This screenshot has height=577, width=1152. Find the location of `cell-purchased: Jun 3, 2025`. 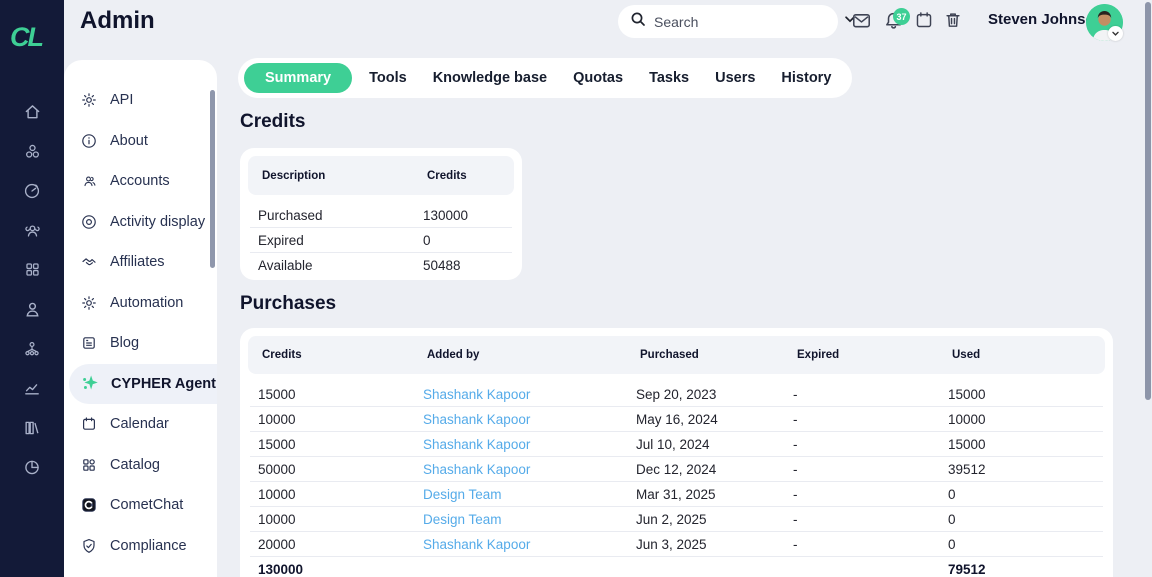

cell-purchased: Jun 3, 2025 is located at coordinates (671, 544).